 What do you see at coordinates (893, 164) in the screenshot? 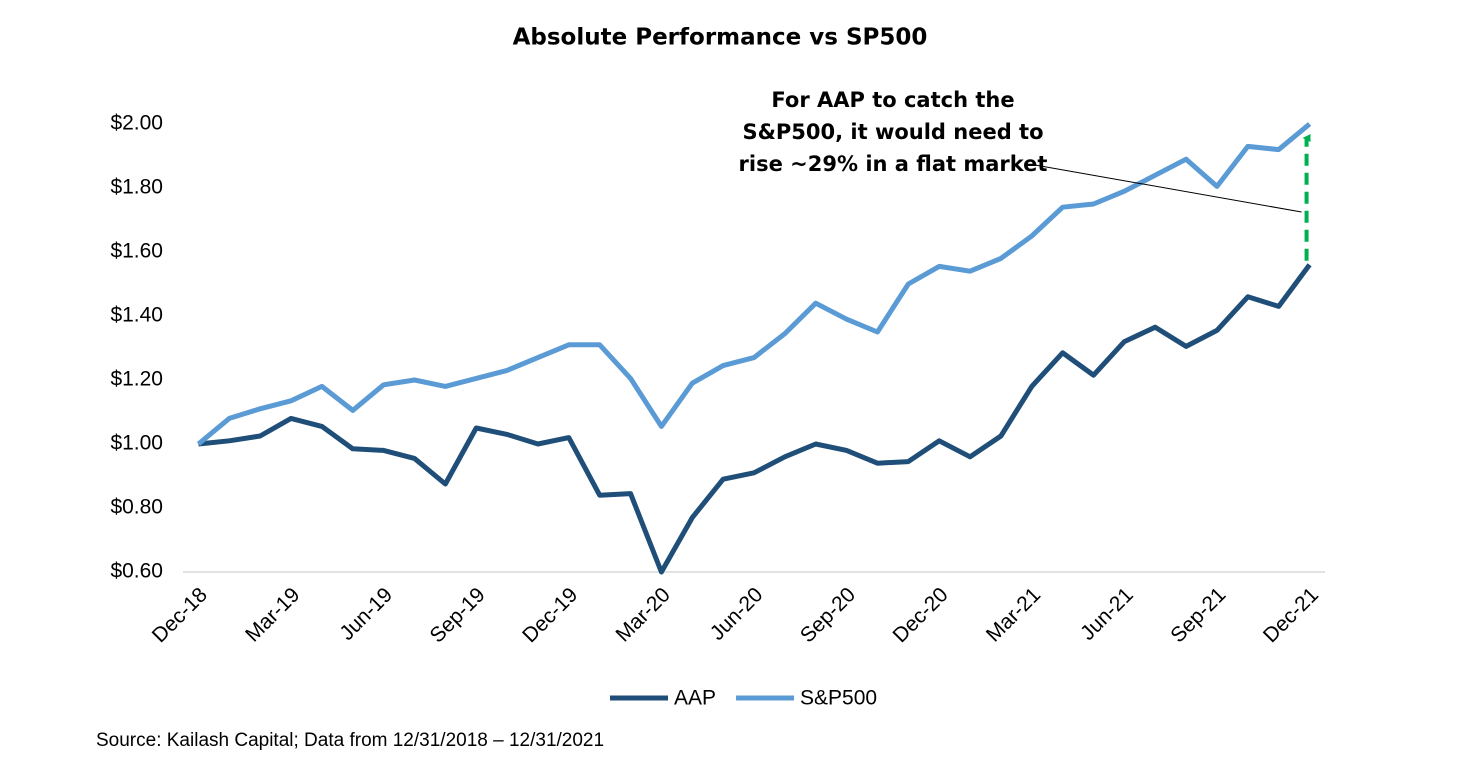
I see `annotation: rise ~29% in a flat market` at bounding box center [893, 164].